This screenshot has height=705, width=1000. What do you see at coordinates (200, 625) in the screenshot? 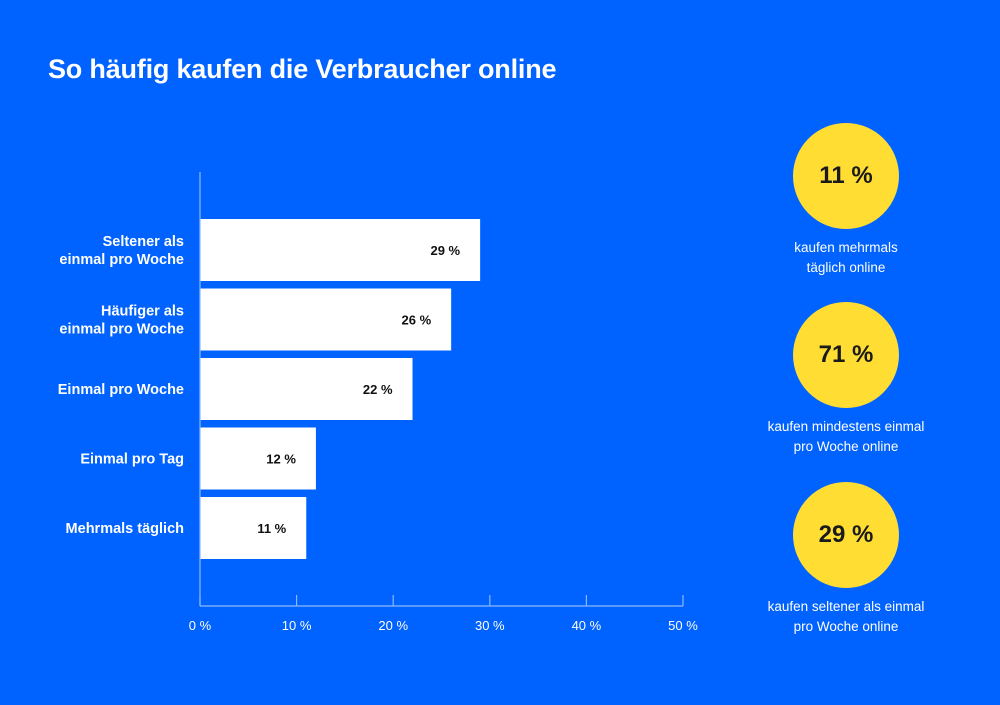
I see `x-tick-label: 0 %` at bounding box center [200, 625].